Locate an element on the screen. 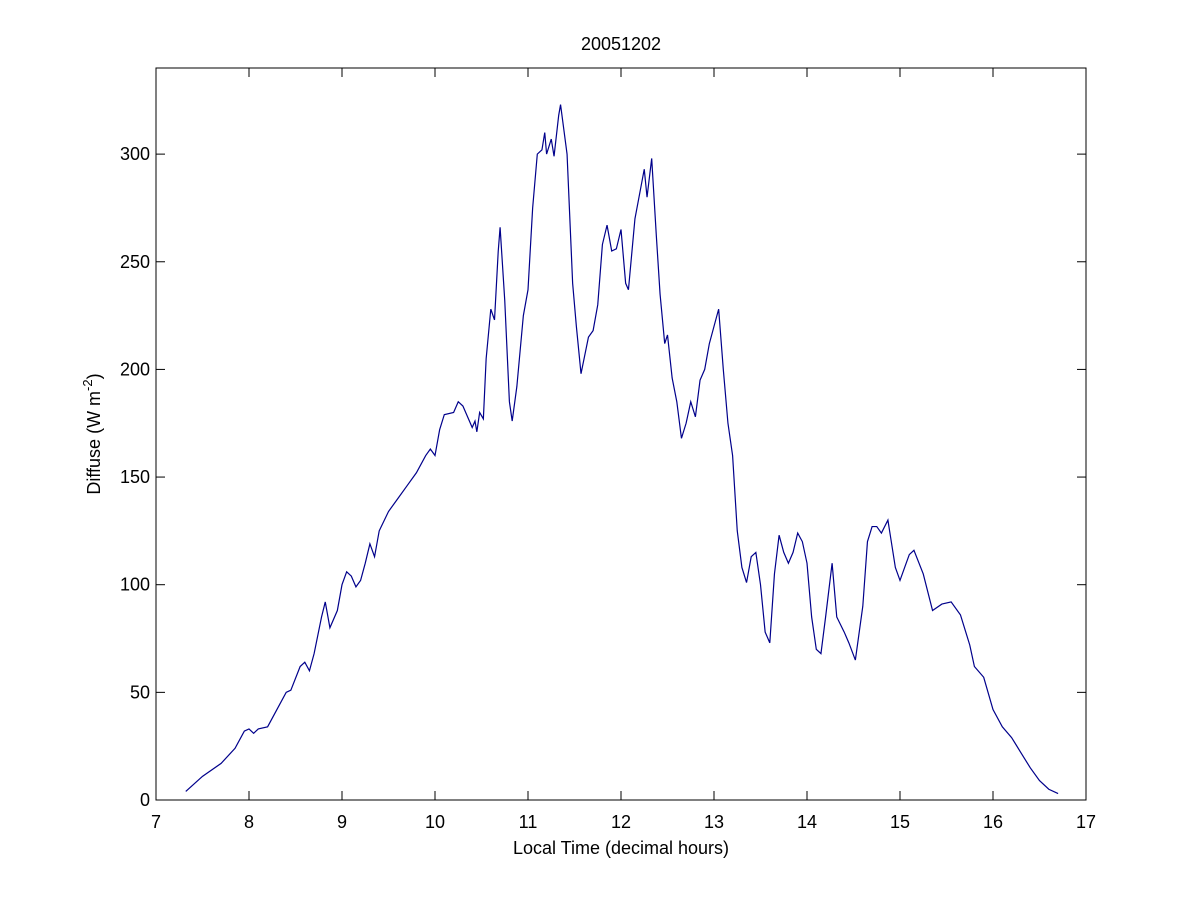 This screenshot has height=905, width=1200. y-tick-label: 150 is located at coordinates (135, 477).